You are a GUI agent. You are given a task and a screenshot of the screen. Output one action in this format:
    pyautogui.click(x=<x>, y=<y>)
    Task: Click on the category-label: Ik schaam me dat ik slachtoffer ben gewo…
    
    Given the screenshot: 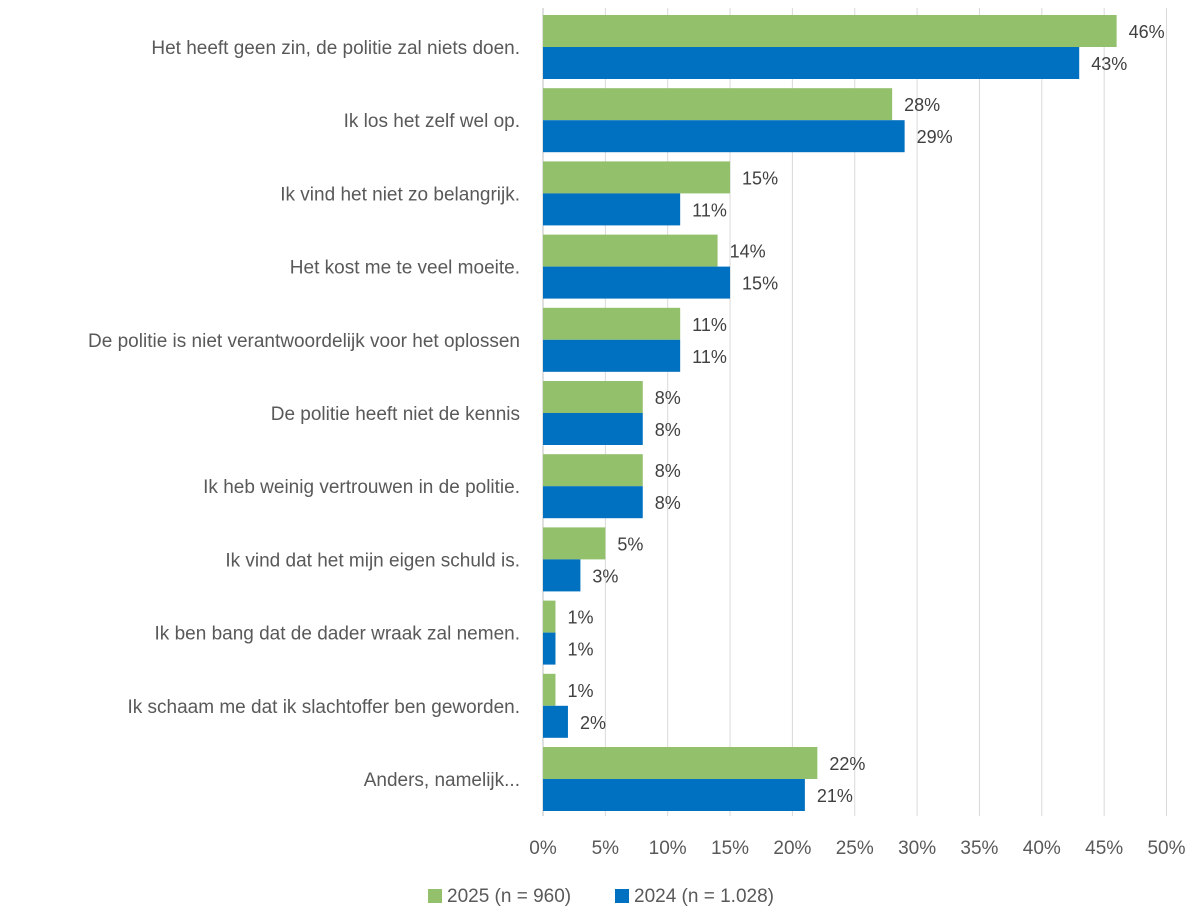 What is the action you would take?
    pyautogui.click(x=323, y=707)
    